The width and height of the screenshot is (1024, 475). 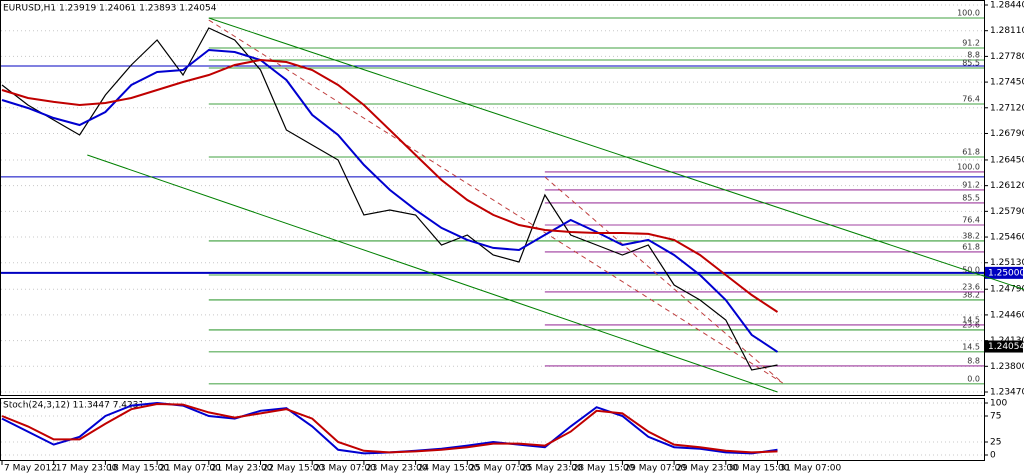 I want to click on y-tick-label: 1.28440, so click(x=1007, y=6).